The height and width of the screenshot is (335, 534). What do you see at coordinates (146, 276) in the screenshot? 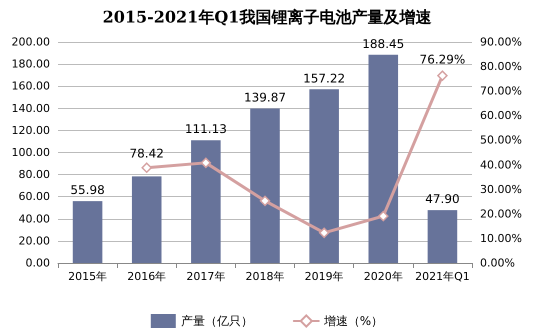
I see `x-tick-label: 2016年` at bounding box center [146, 276].